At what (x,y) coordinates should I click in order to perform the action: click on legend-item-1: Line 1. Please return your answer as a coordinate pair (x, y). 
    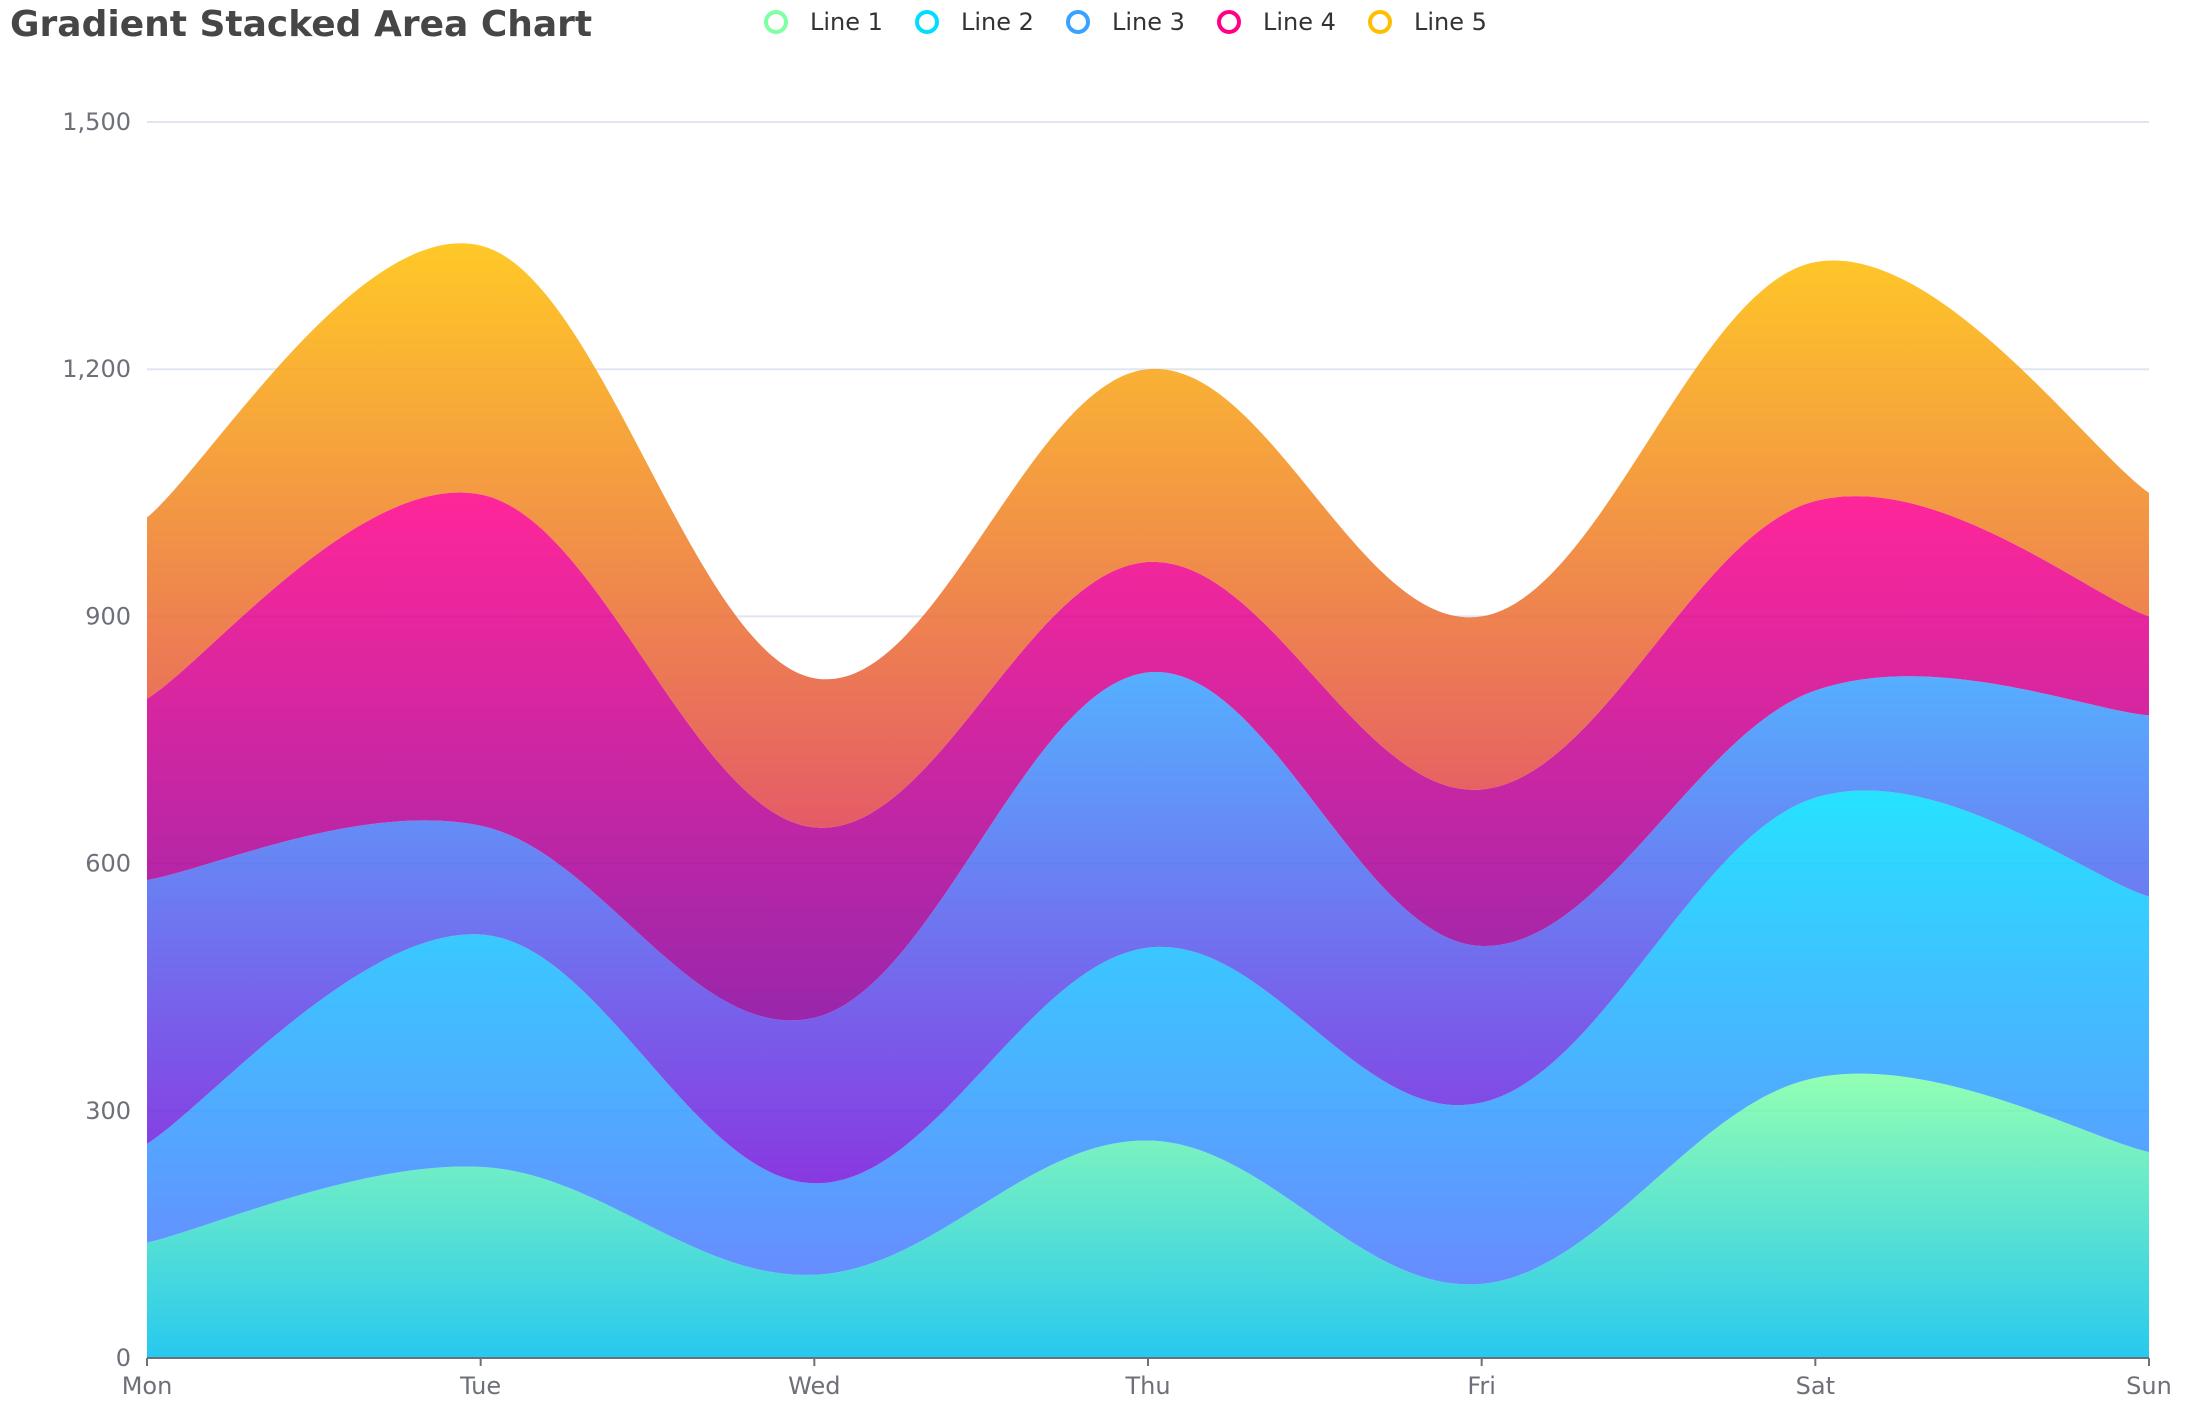
    Looking at the image, I should click on (823, 22).